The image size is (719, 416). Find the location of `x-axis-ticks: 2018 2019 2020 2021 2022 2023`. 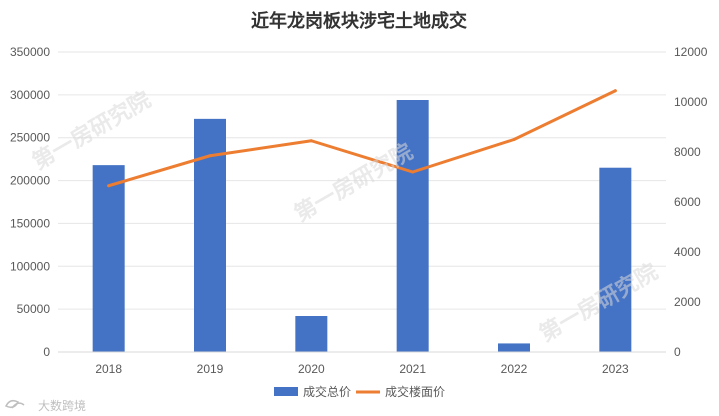

x-axis-ticks: 2018 2019 2020 2021 2022 2023 is located at coordinates (362, 369).